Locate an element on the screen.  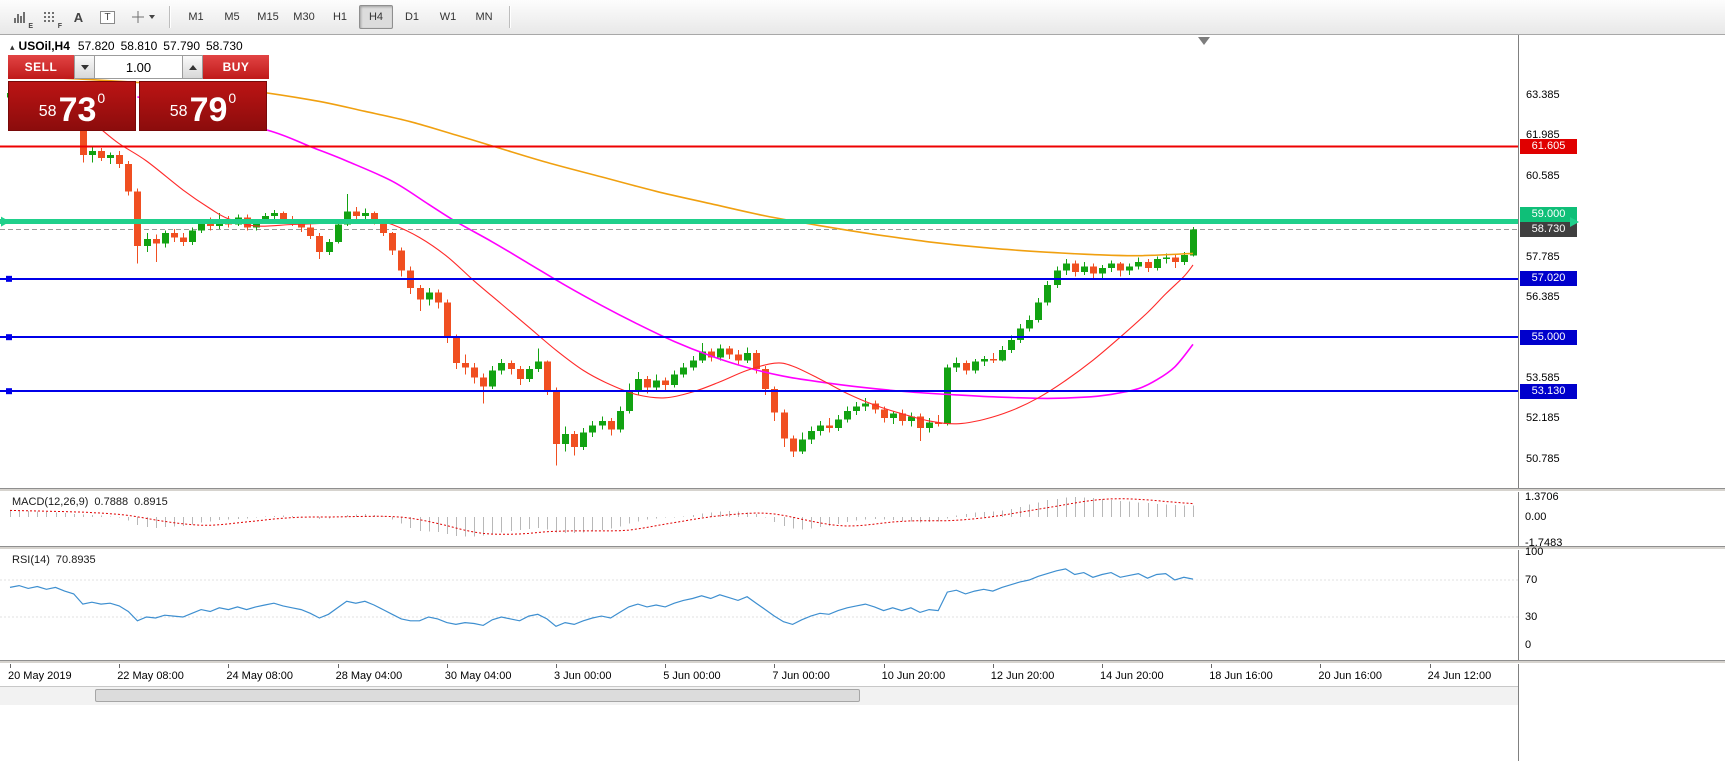
timeframe-group: M1 M5 M15 M30 H1 H4 D1 W1 MN is located at coordinates (340, 17).